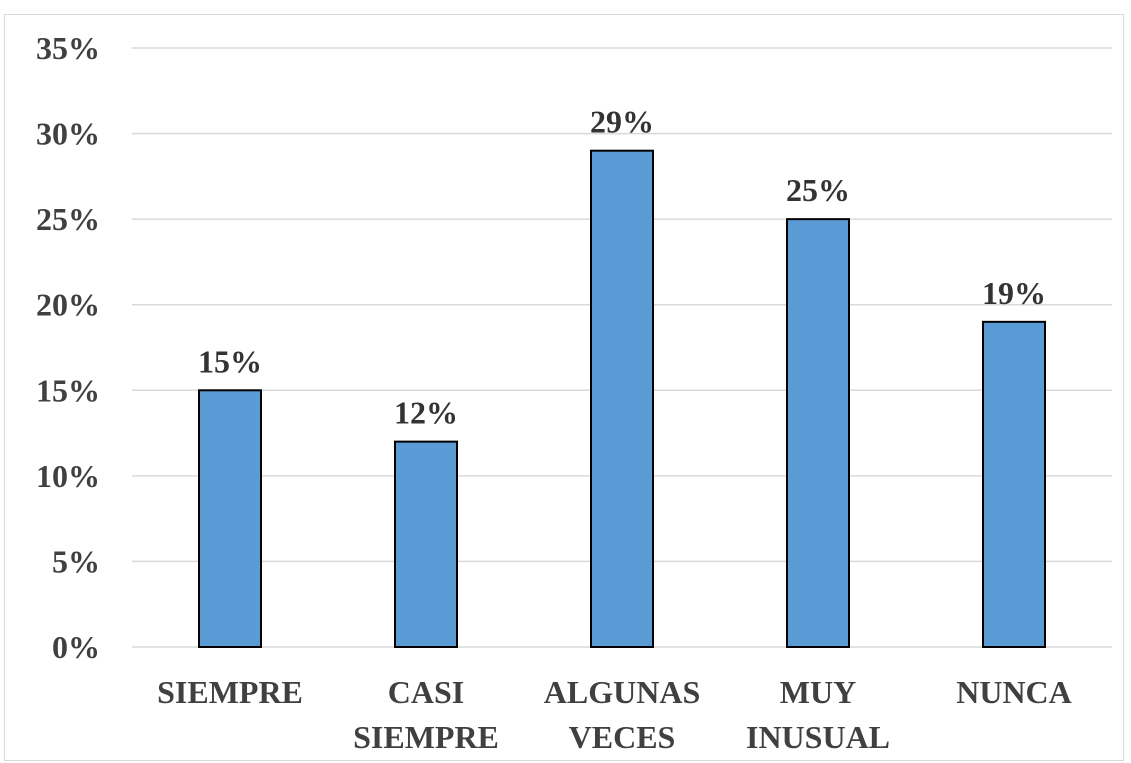 The width and height of the screenshot is (1131, 763). Describe the element at coordinates (818, 692) in the screenshot. I see `x-category-label: MUY` at that location.